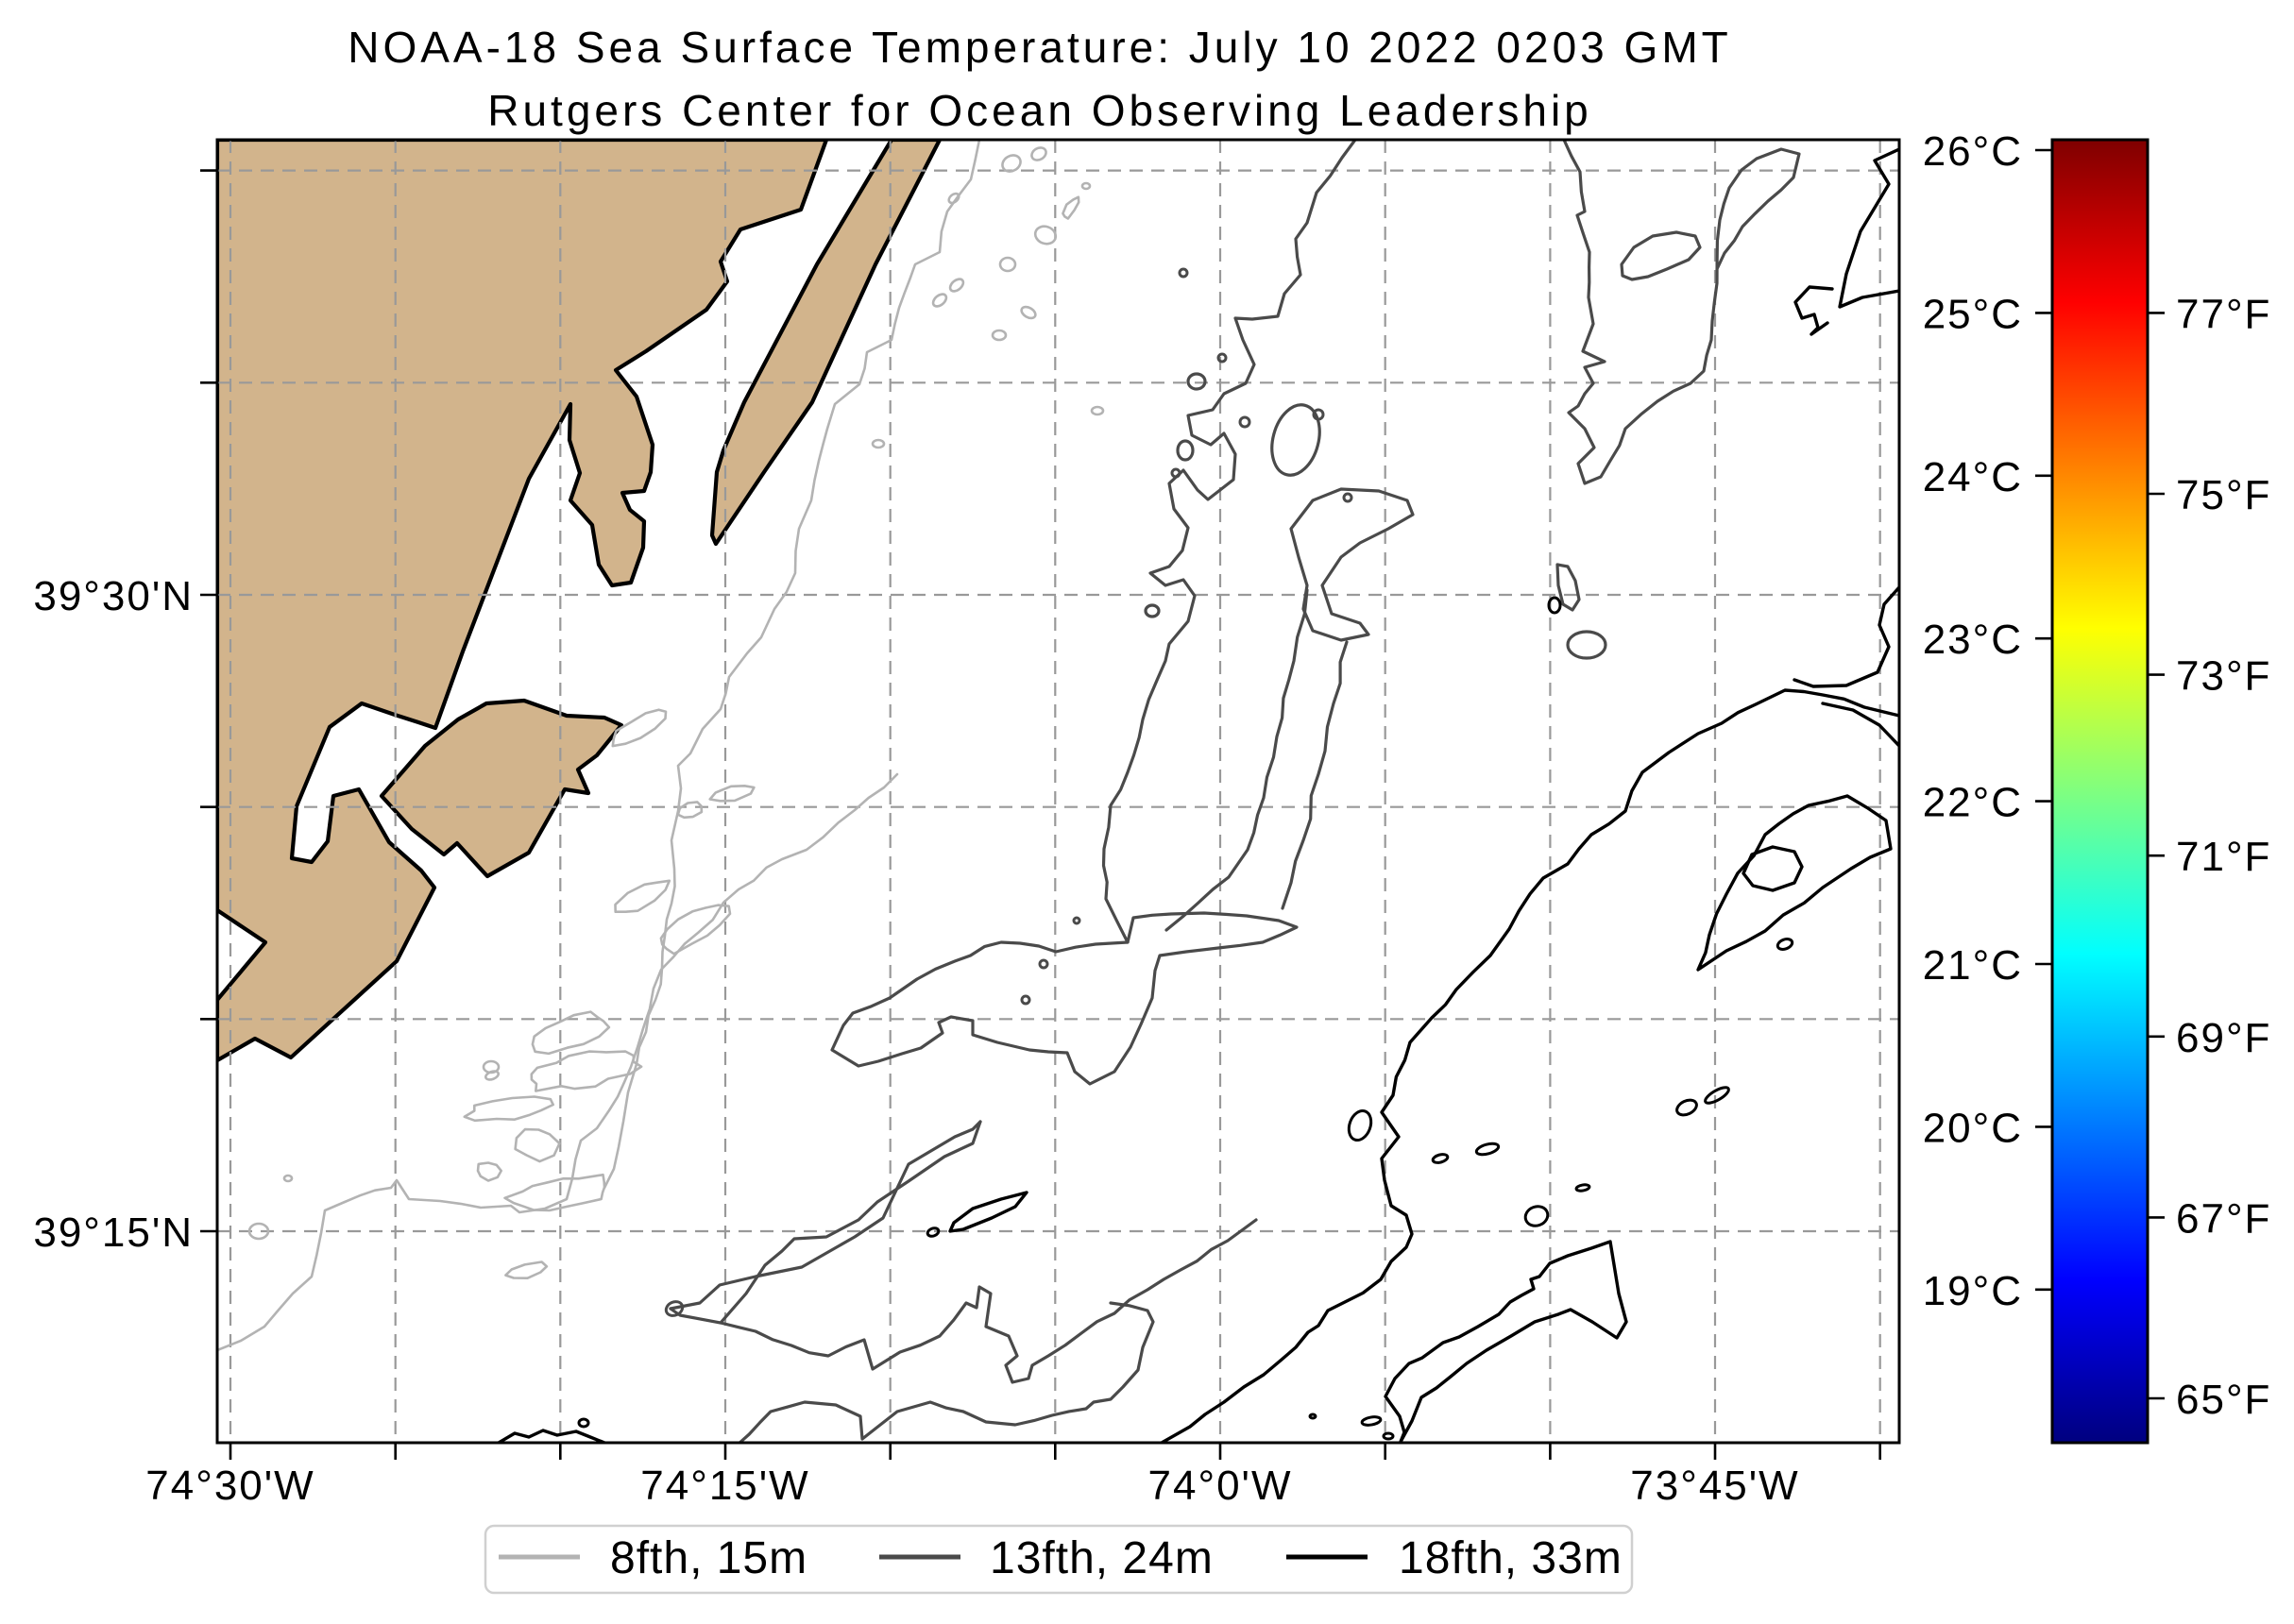  I want to click on svg-text: 39°15'N, so click(113, 1233).